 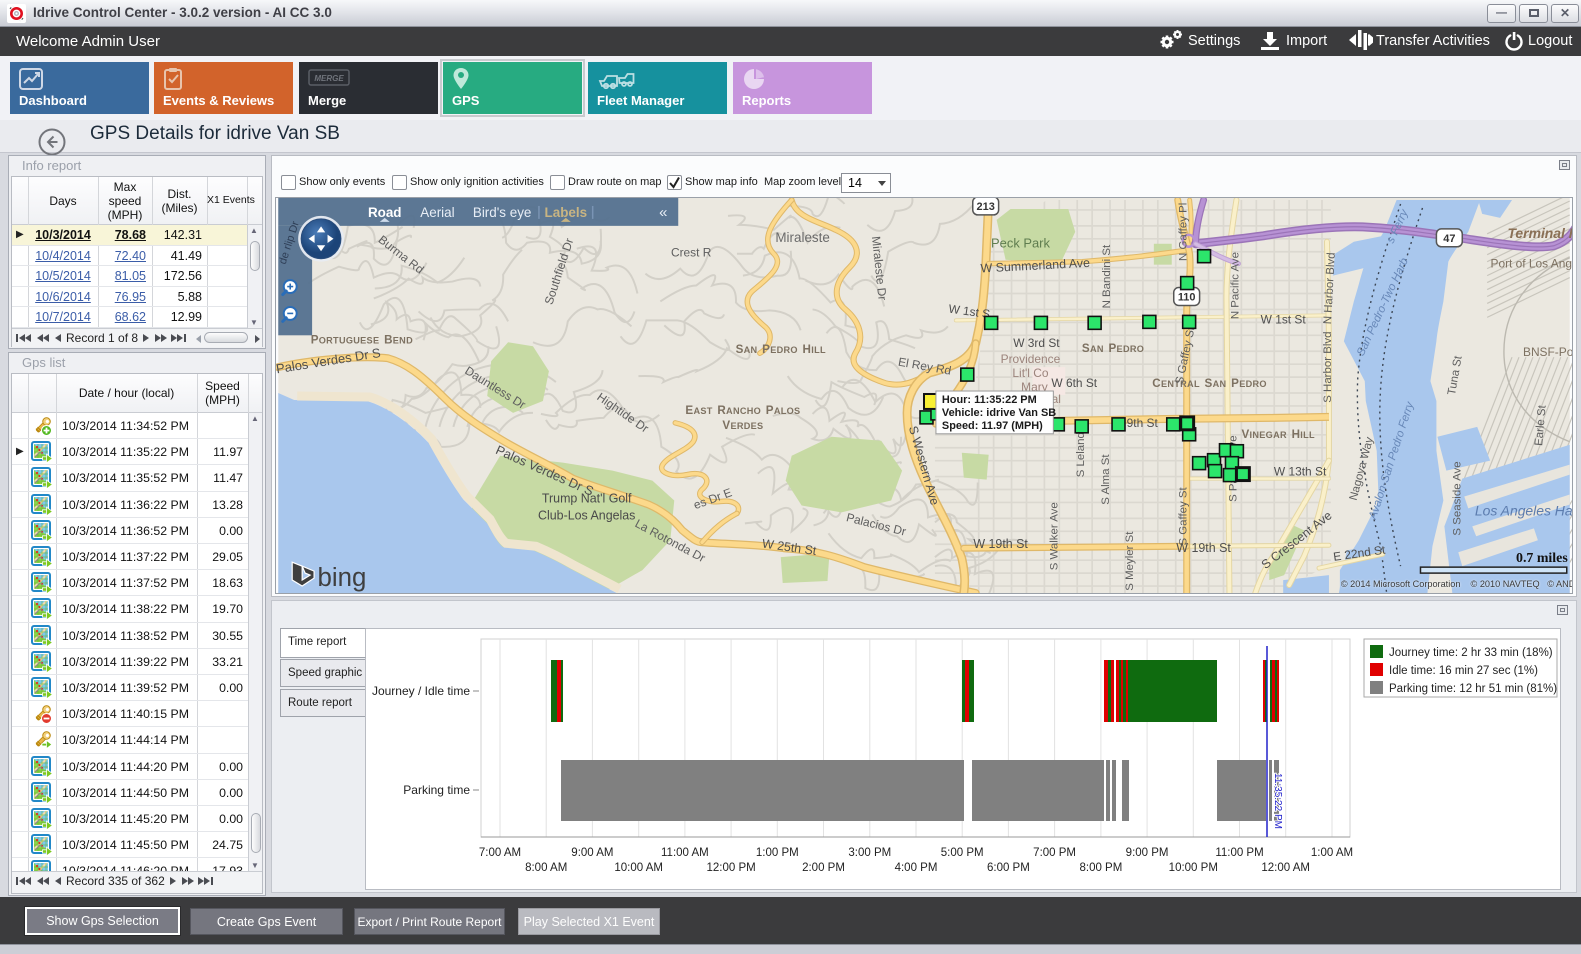 I want to click on svg-text: Port of Los Angel, so click(x=1531, y=264).